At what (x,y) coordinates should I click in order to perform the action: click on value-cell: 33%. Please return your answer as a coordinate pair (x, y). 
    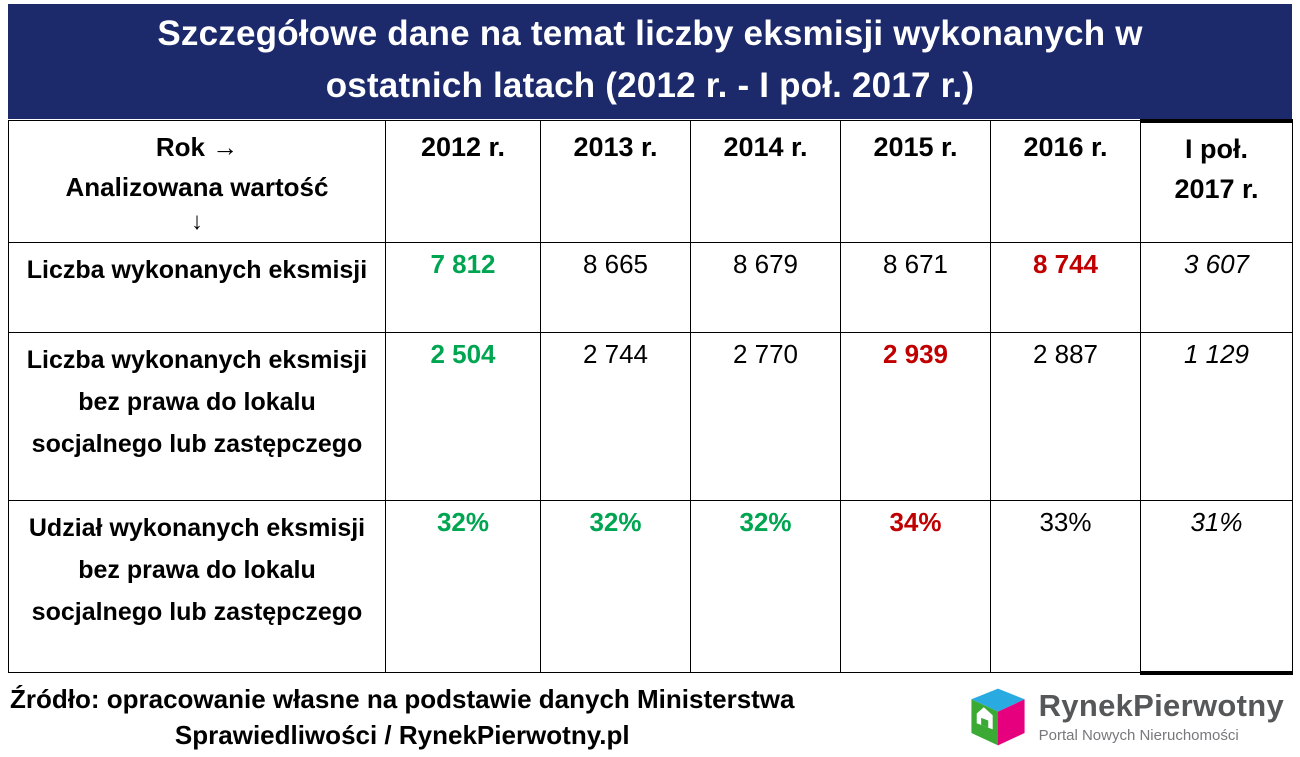
    Looking at the image, I should click on (1065, 587).